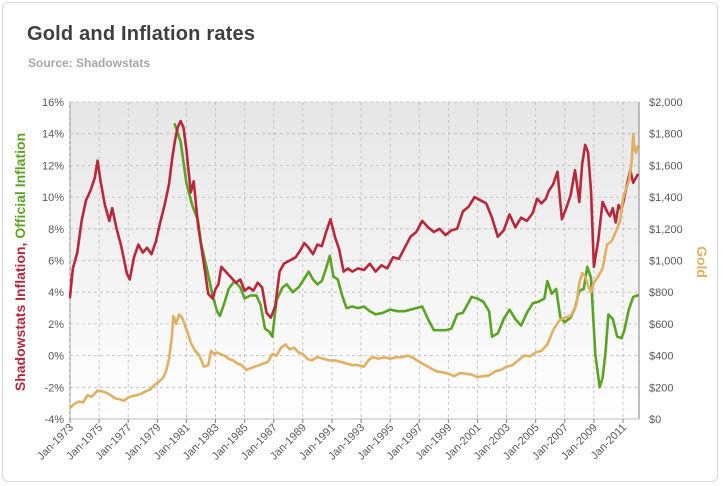 This screenshot has height=486, width=723. Describe the element at coordinates (702, 262) in the screenshot. I see `right-axis-label: Gold` at that location.